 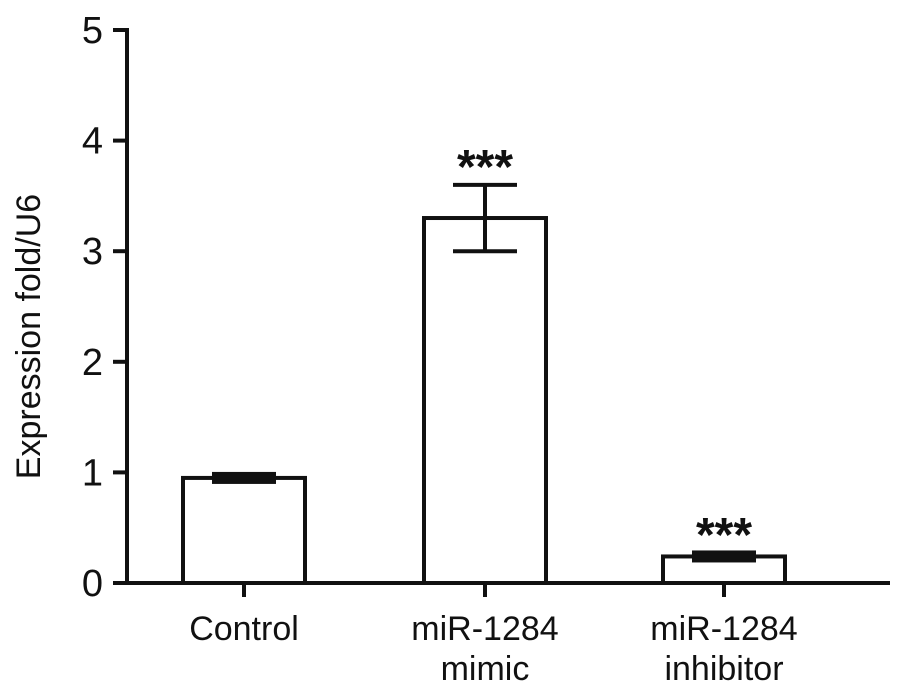 I want to click on category-label-line: Control, so click(x=244, y=629).